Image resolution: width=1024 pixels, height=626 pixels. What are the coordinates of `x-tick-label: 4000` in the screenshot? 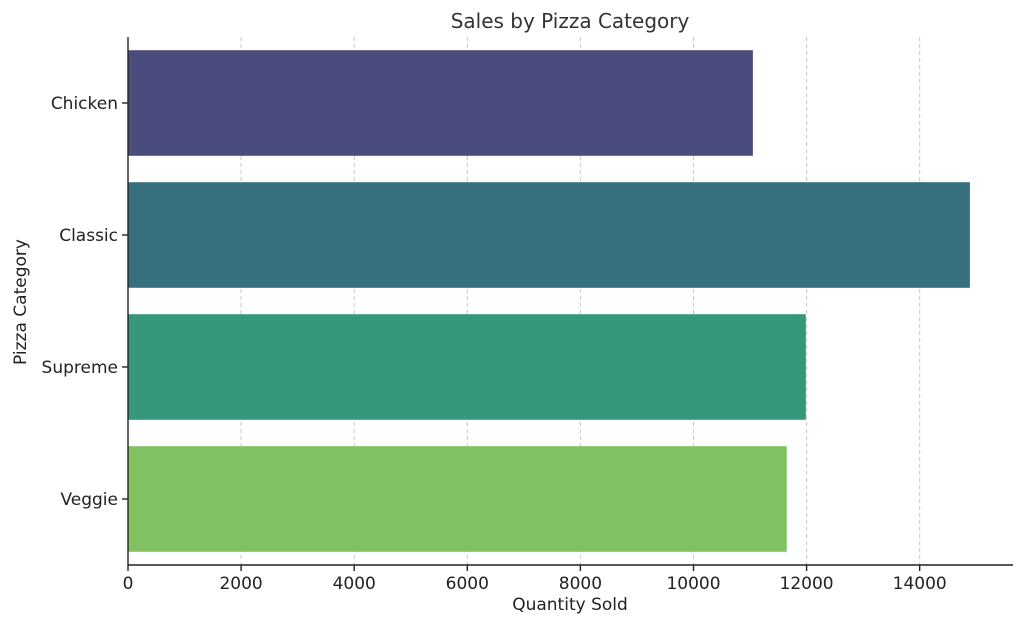 It's located at (354, 584).